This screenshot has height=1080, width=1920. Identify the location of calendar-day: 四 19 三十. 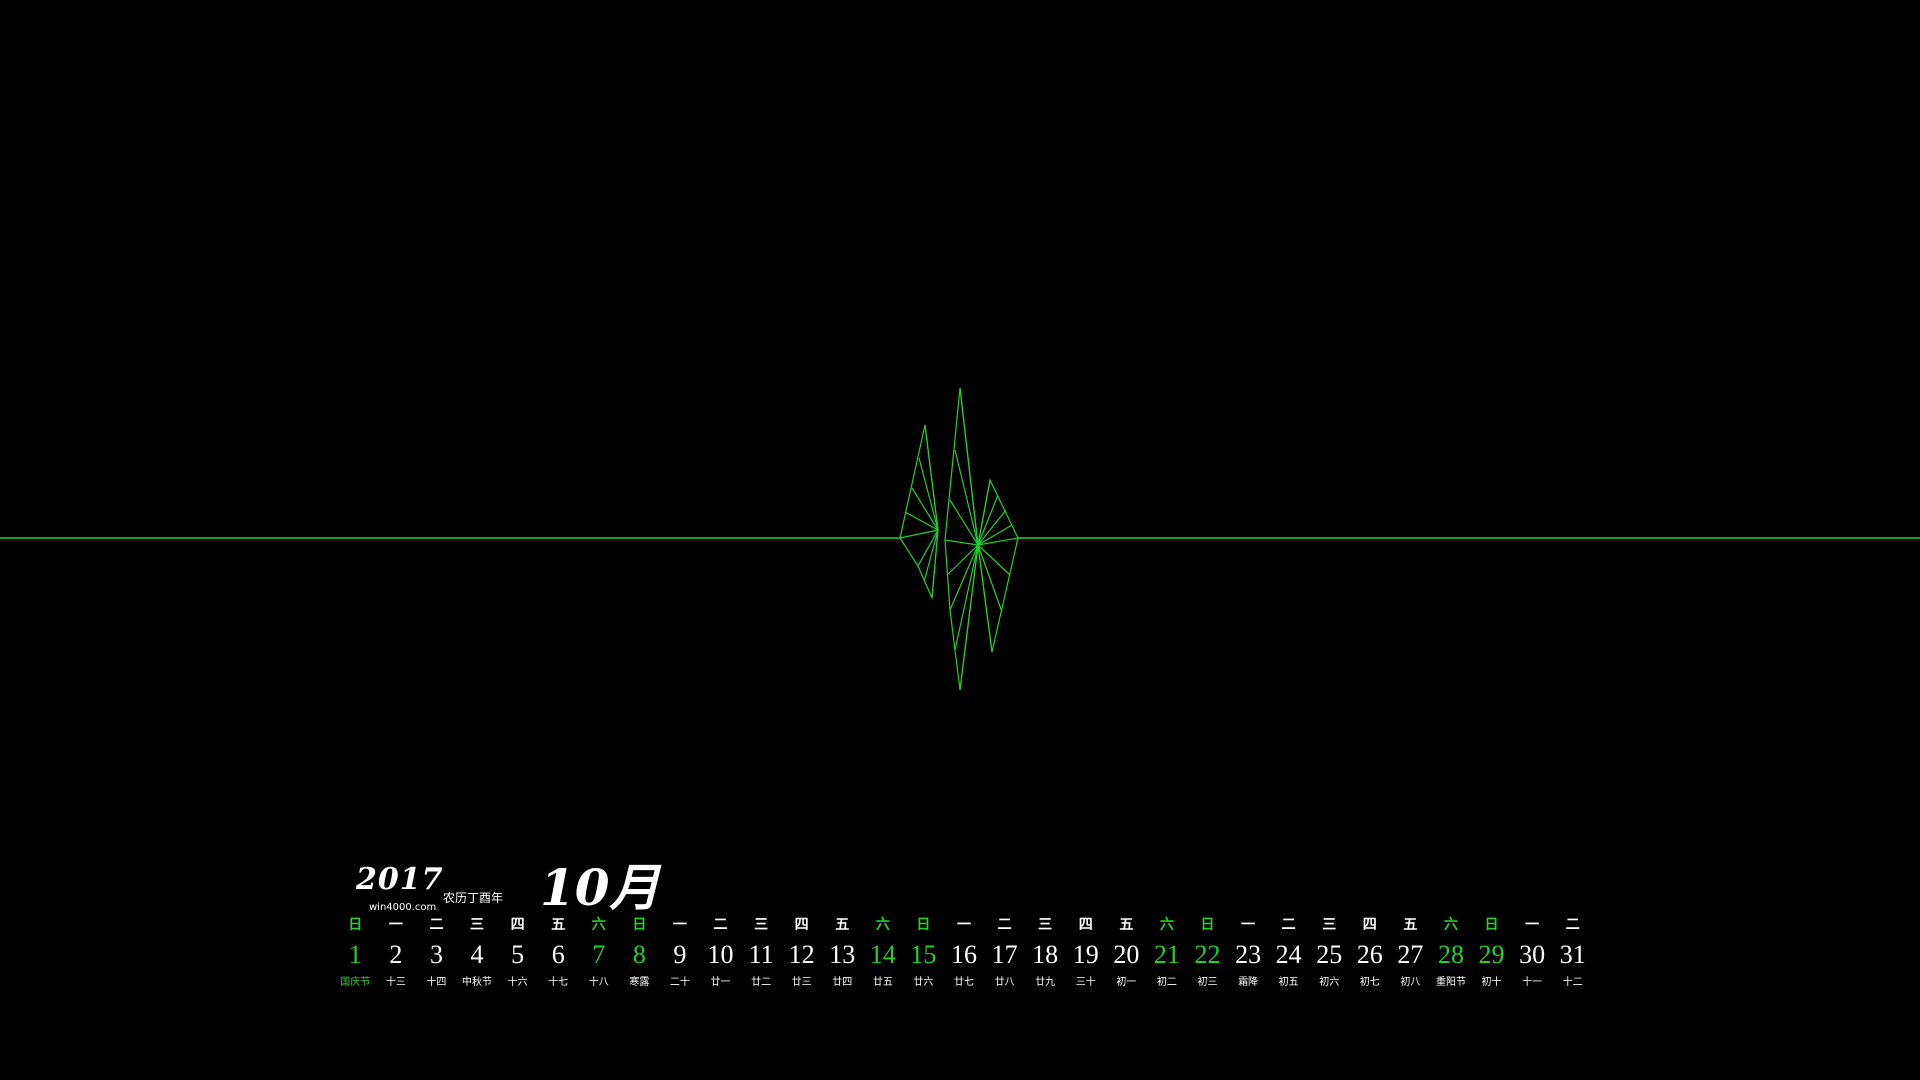
(1086, 958).